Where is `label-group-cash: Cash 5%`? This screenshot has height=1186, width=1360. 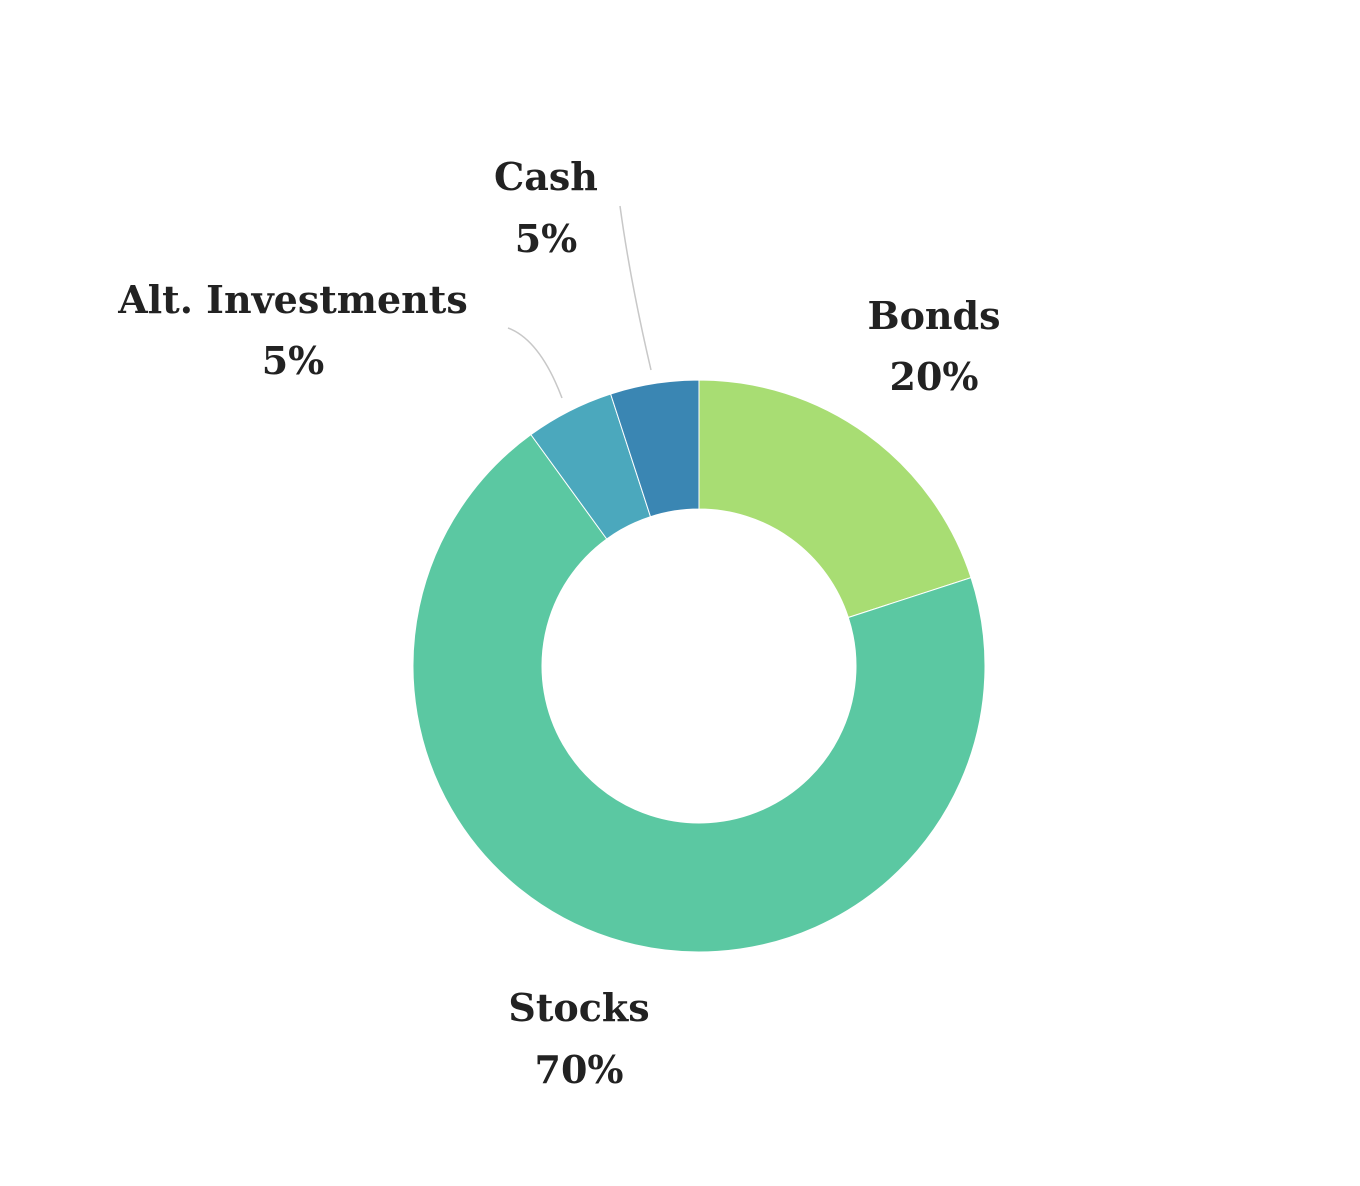 label-group-cash: Cash 5% is located at coordinates (546, 207).